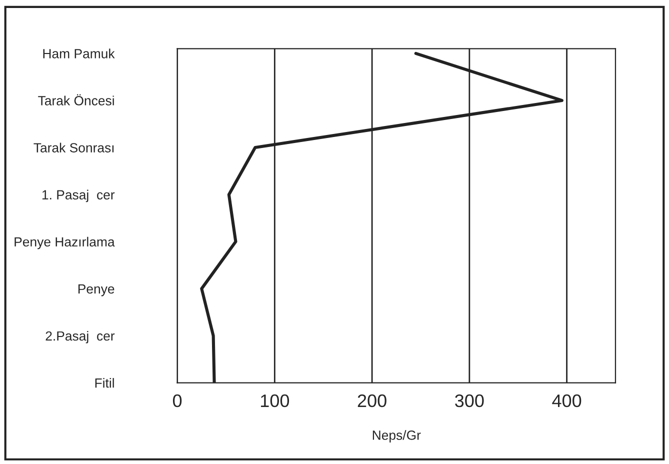 The width and height of the screenshot is (669, 464). I want to click on y-tick-label: Fitil, so click(104, 383).